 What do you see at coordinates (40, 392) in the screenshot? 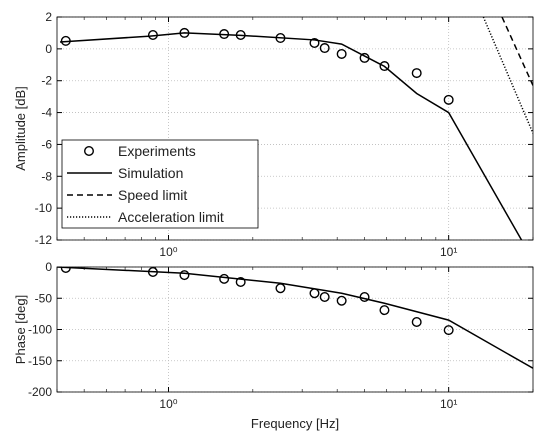
I see `y-tick-label: -200` at bounding box center [40, 392].